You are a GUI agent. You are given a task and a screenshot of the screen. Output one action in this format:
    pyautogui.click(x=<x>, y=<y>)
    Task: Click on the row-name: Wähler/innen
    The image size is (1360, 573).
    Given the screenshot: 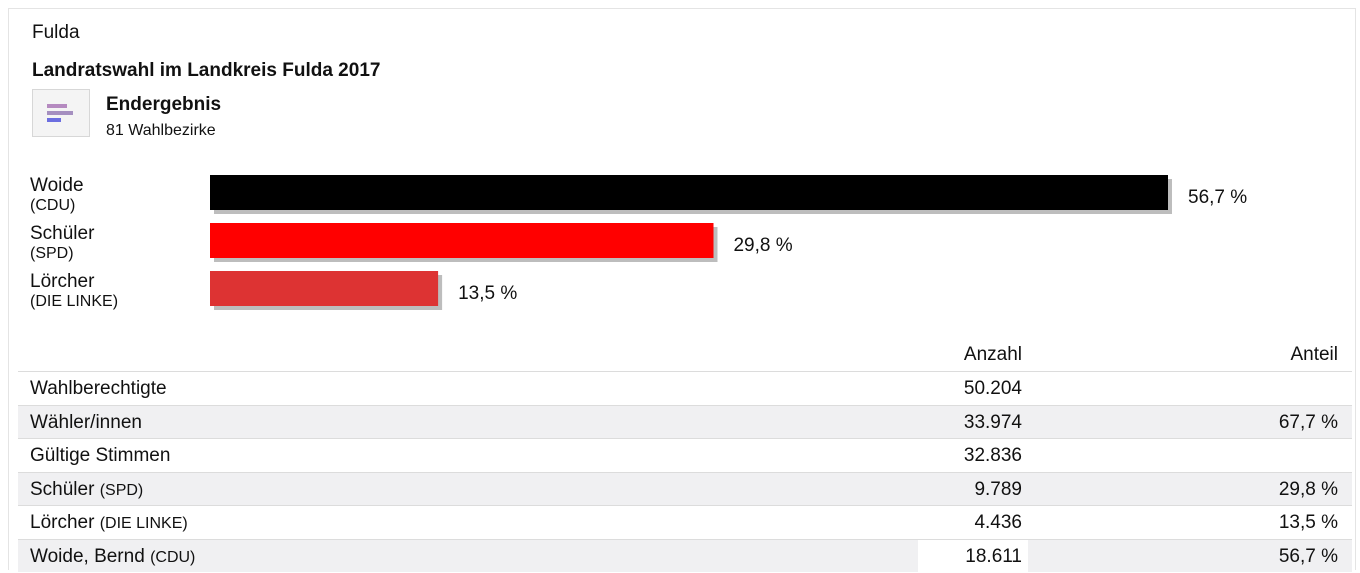 What is the action you would take?
    pyautogui.click(x=86, y=422)
    